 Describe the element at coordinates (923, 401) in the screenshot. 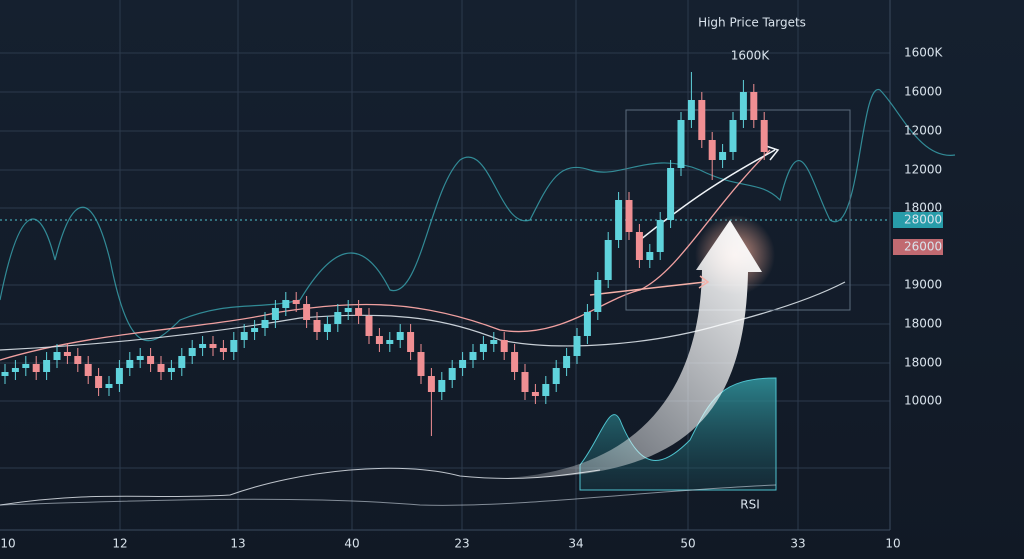

I see `y-tick-label: 10000` at that location.